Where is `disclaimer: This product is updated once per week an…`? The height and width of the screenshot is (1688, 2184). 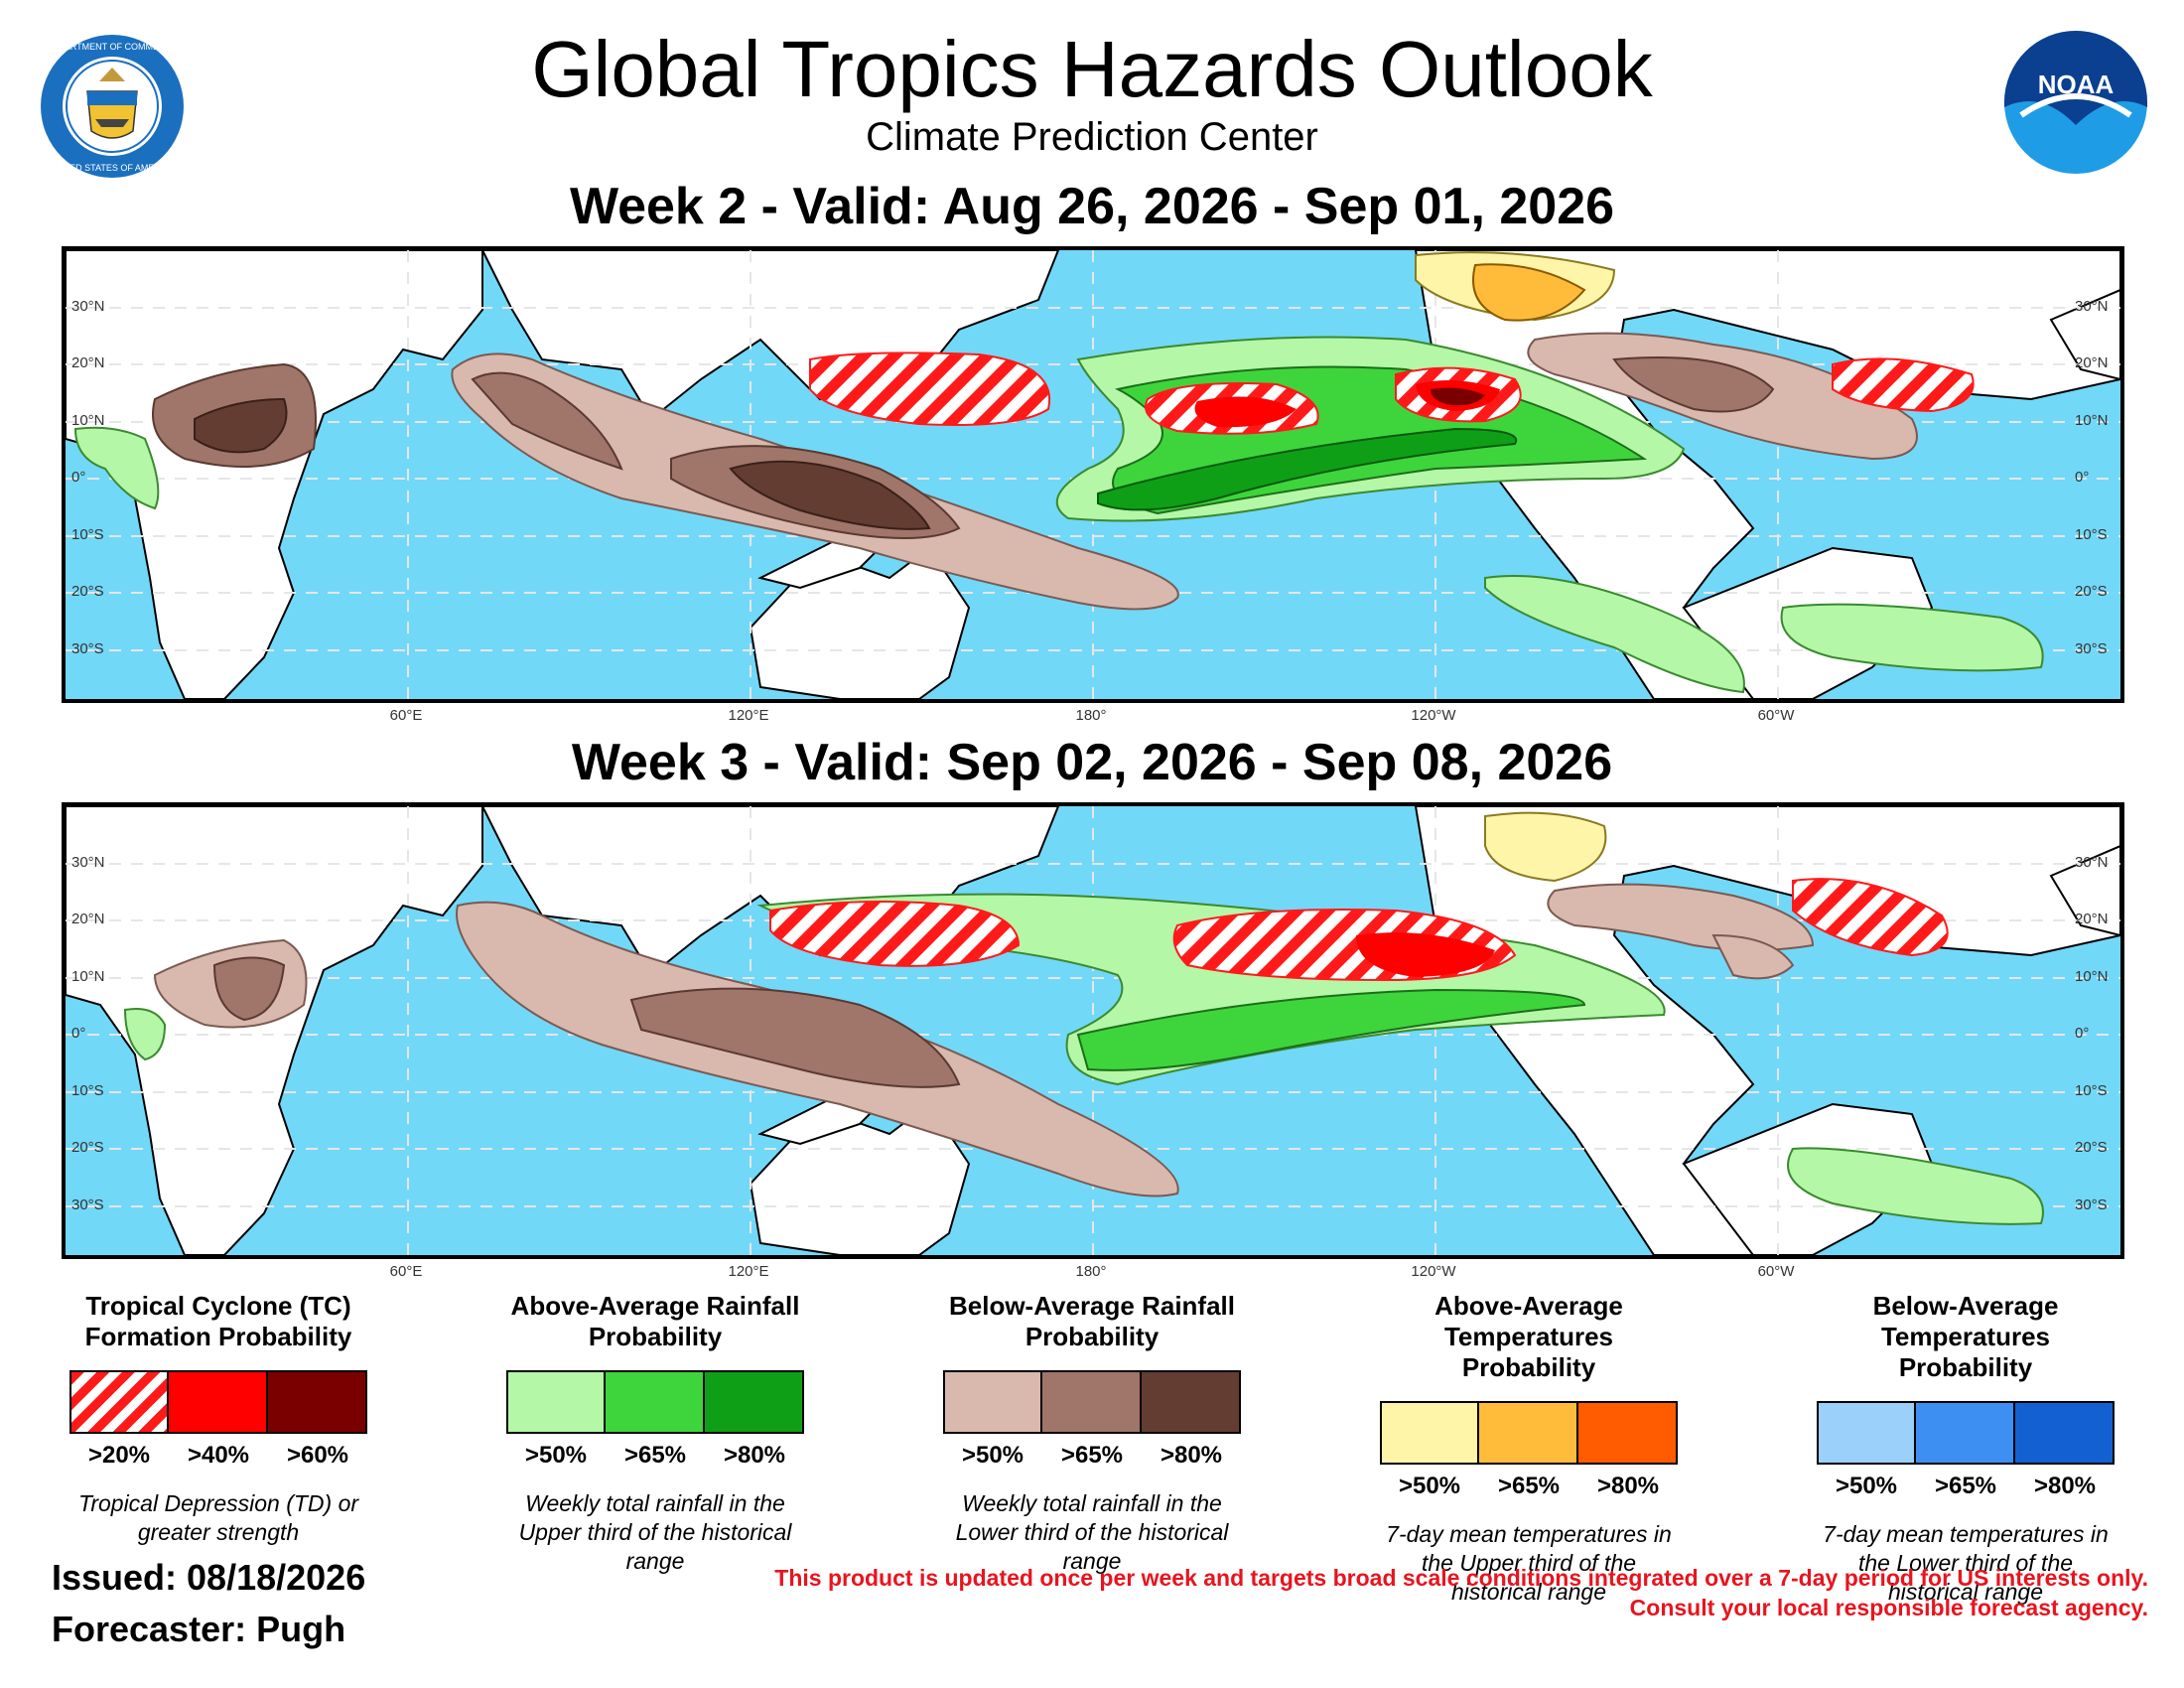 disclaimer: This product is updated once per week an… is located at coordinates (1461, 1592).